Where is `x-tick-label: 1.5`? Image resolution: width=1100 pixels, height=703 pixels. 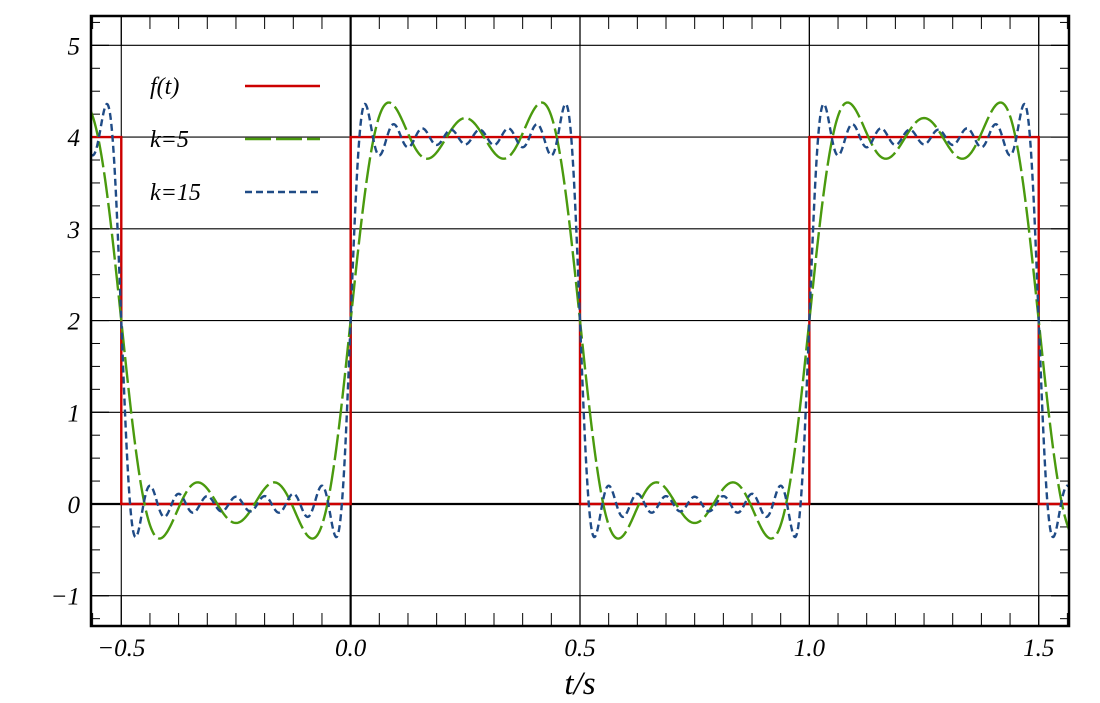 x-tick-label: 1.5 is located at coordinates (1038, 648).